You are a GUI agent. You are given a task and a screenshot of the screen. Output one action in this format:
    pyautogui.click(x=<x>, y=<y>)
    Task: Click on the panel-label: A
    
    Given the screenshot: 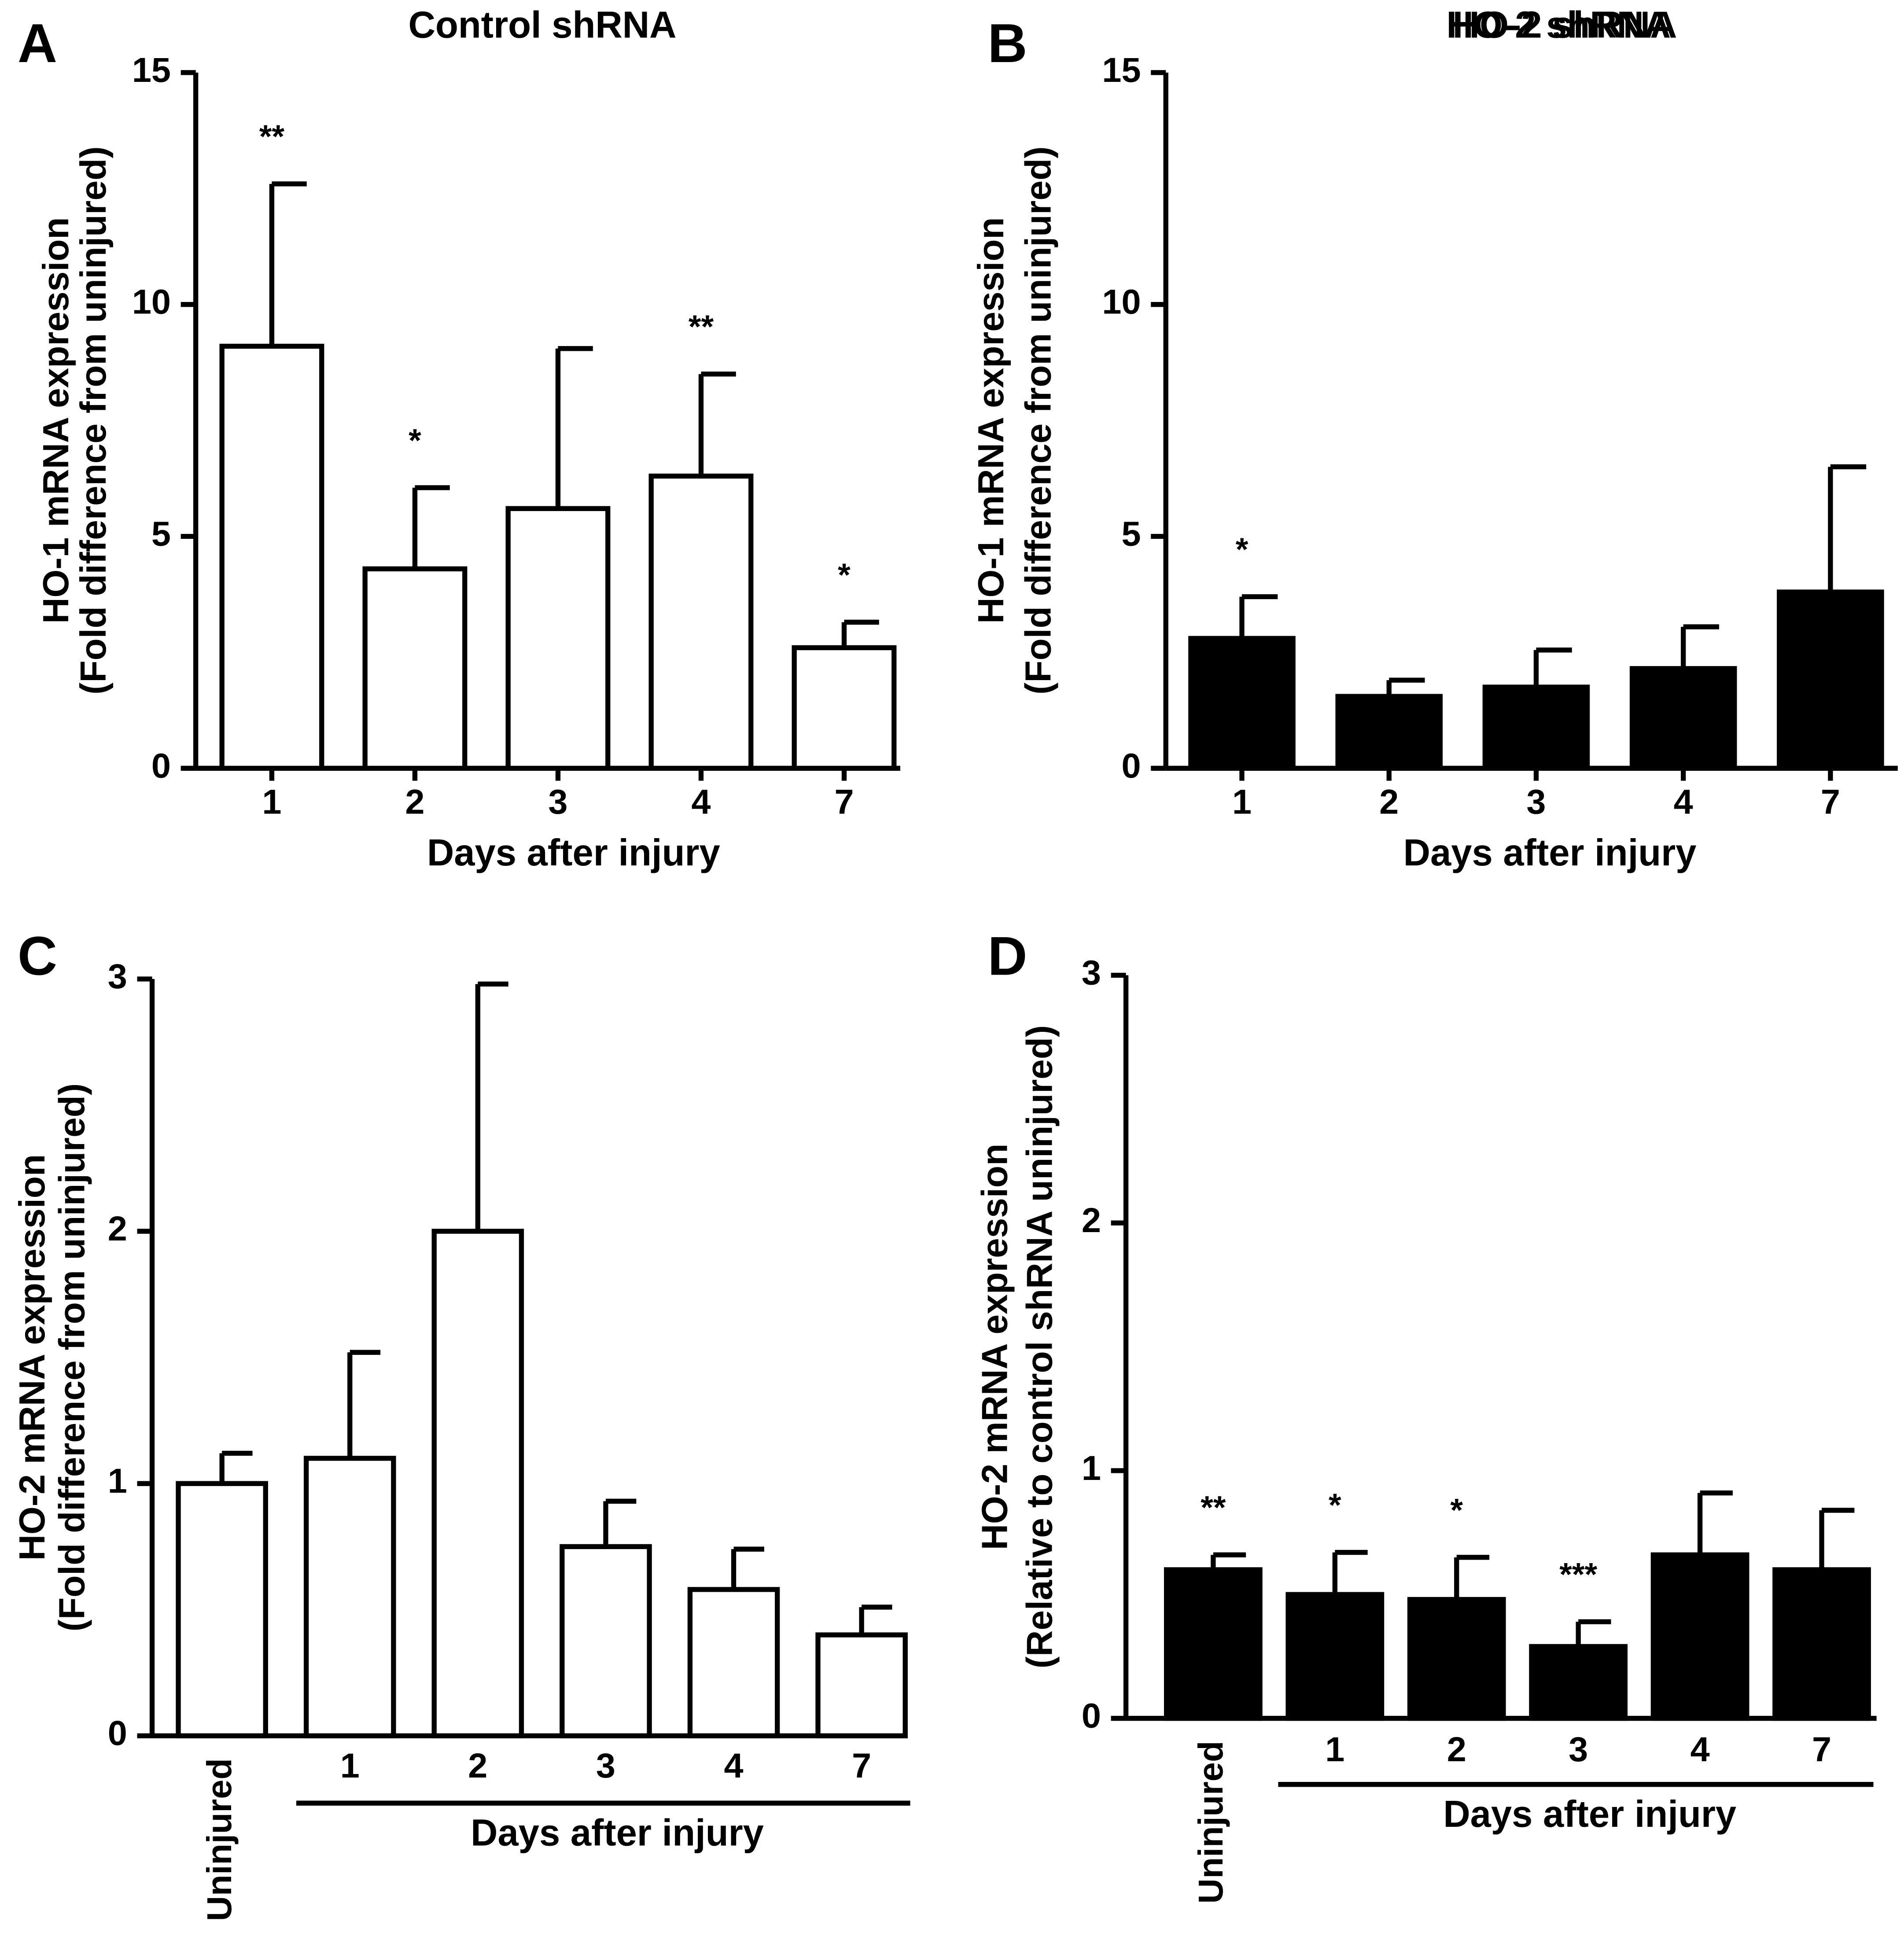 What is the action you would take?
    pyautogui.click(x=37, y=43)
    